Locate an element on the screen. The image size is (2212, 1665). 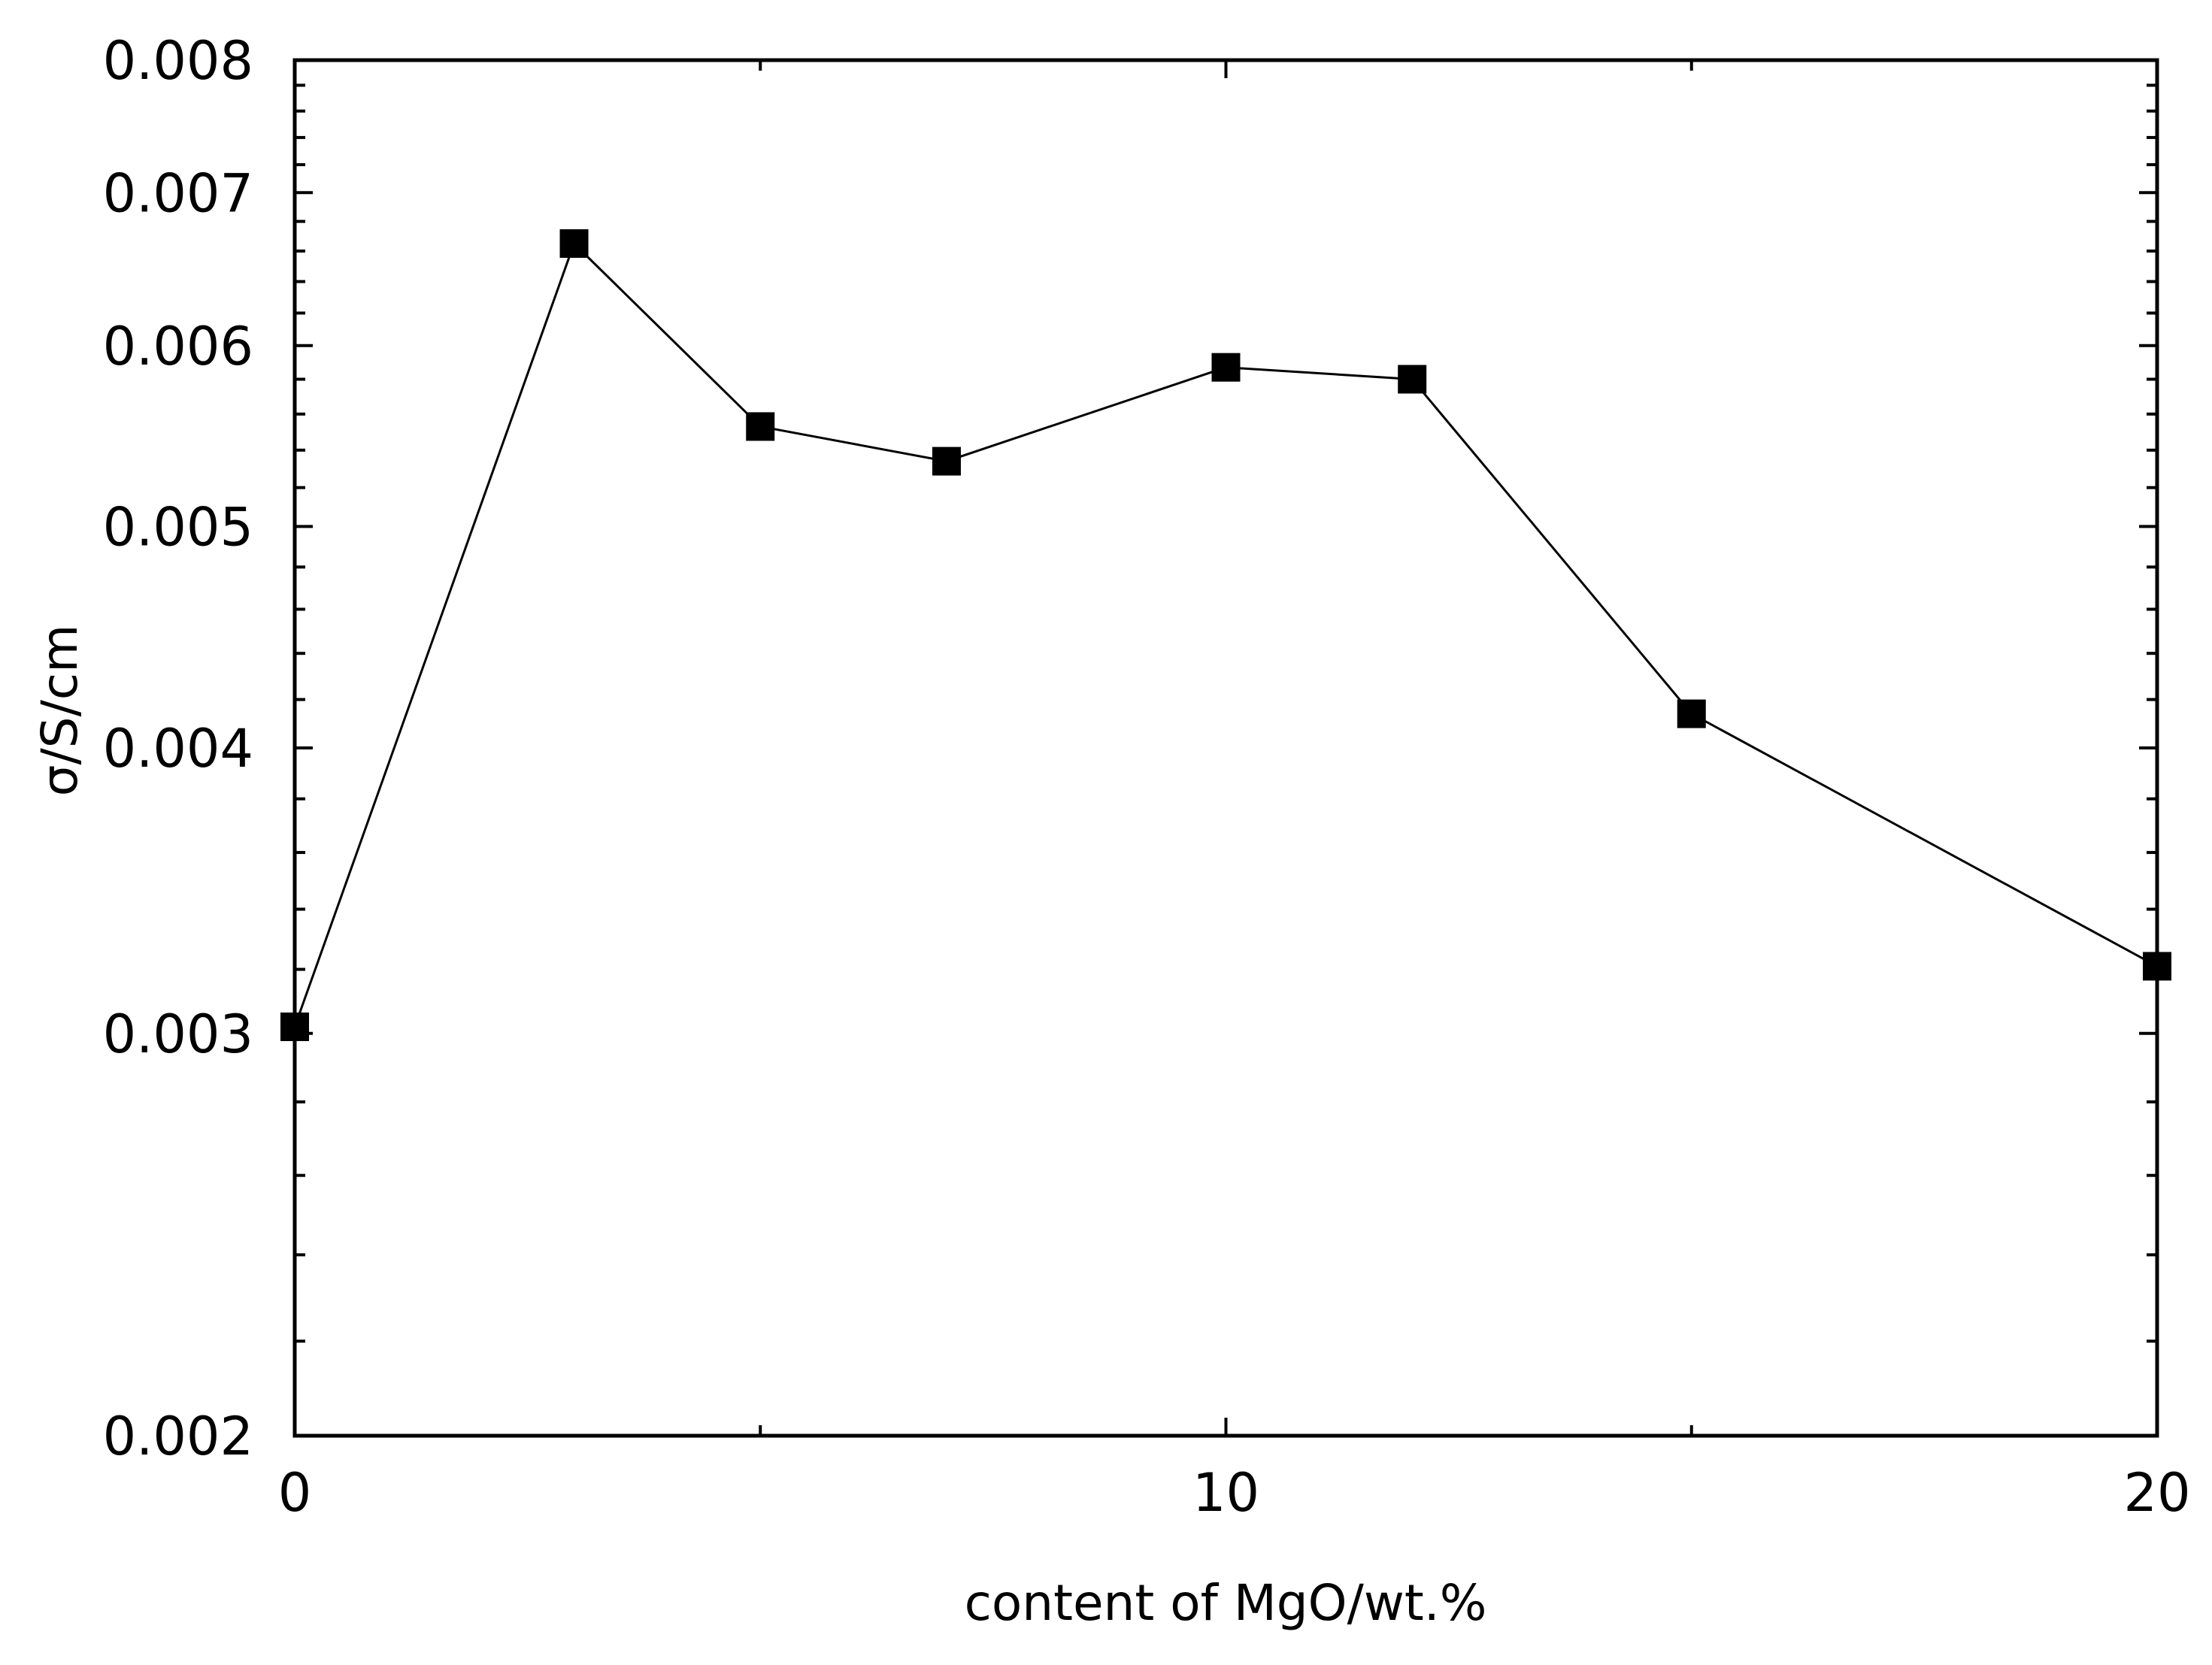
y-tick-label: 0.007 is located at coordinates (178, 193).